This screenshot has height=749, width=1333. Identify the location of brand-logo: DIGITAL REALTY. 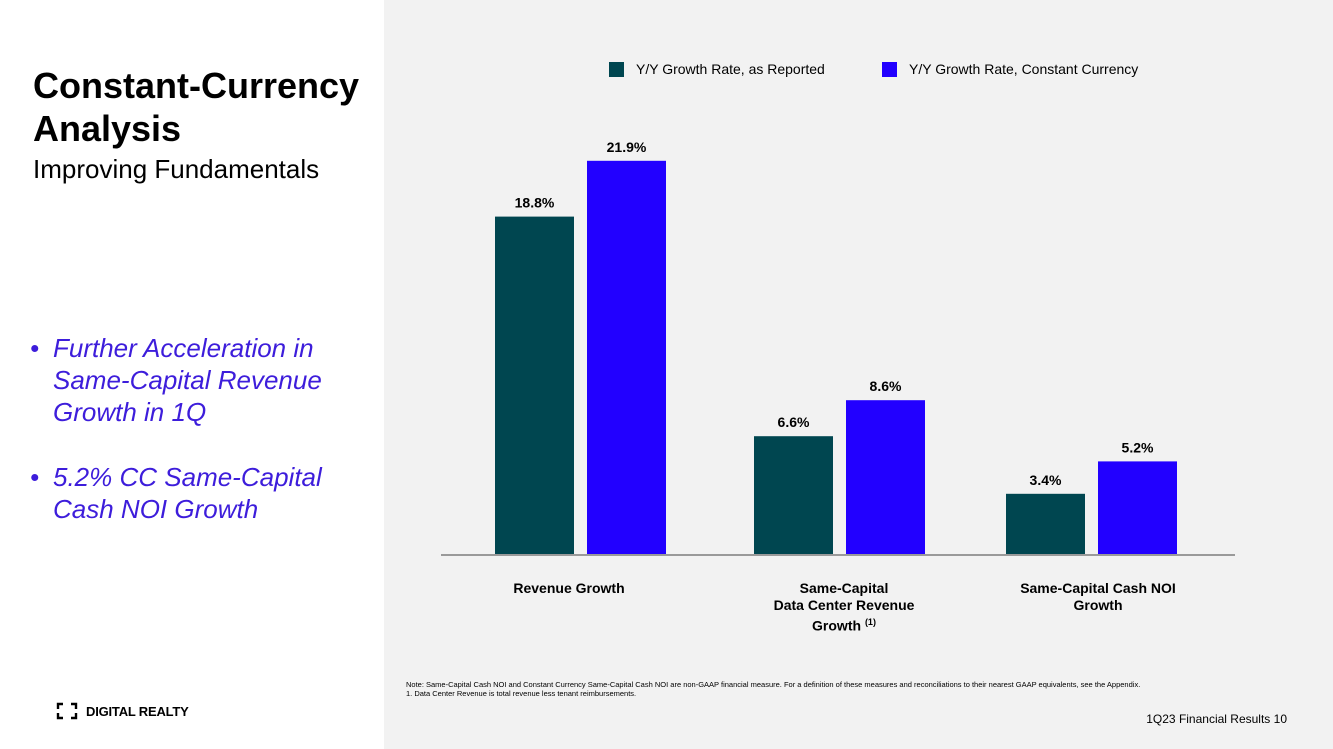
(122, 711).